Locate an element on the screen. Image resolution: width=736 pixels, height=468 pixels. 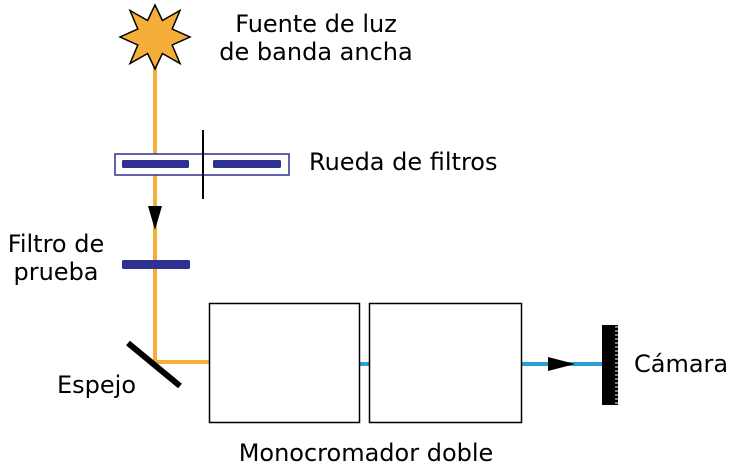
test-filter-label: Filtro de prueba is located at coordinates (56, 258).